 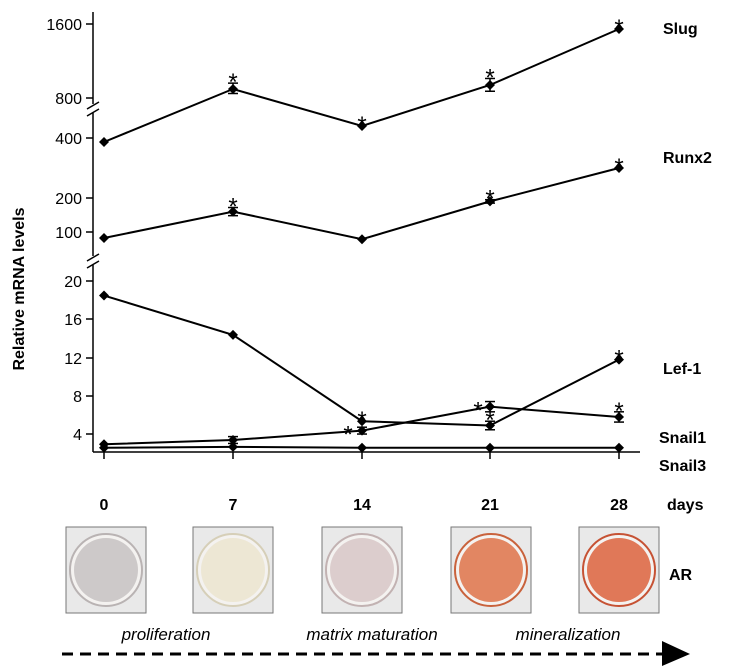 What do you see at coordinates (682, 466) in the screenshot?
I see `series-label-snail3: Snail3` at bounding box center [682, 466].